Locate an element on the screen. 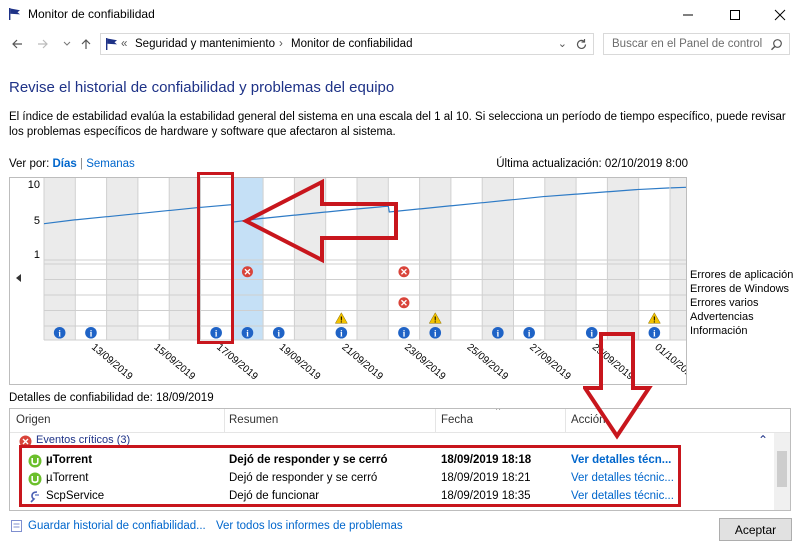 This screenshot has width=800, height=549. breadcrumb-reliability: Monitor de confiabilidad is located at coordinates (352, 44).